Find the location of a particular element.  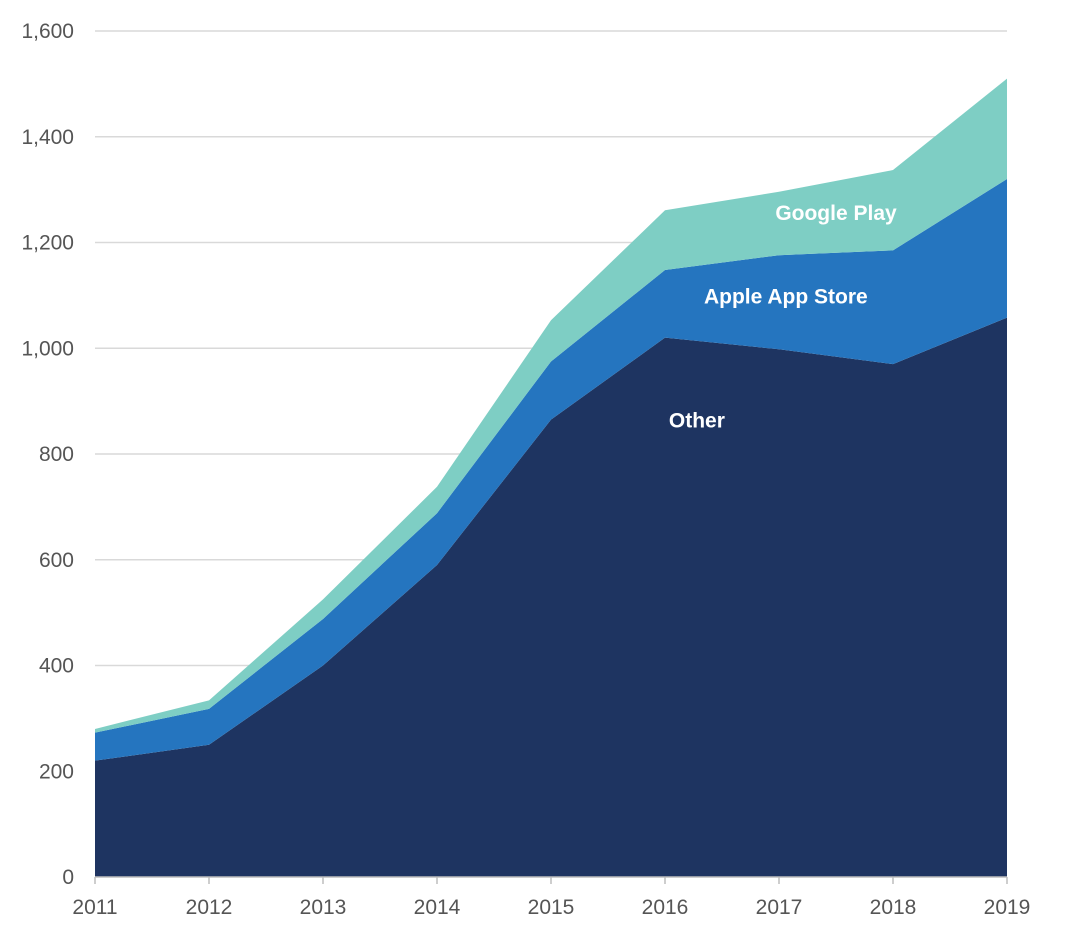

y-tick-label: 1,200 is located at coordinates (47, 243).